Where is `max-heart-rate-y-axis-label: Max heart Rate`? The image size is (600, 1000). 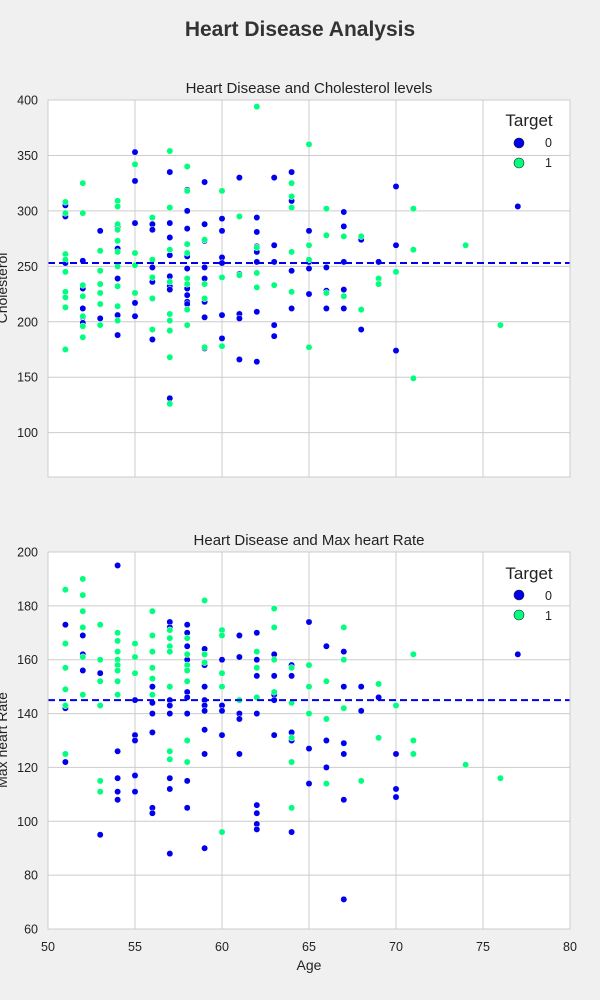 max-heart-rate-y-axis-label: Max heart Rate is located at coordinates (5, 740).